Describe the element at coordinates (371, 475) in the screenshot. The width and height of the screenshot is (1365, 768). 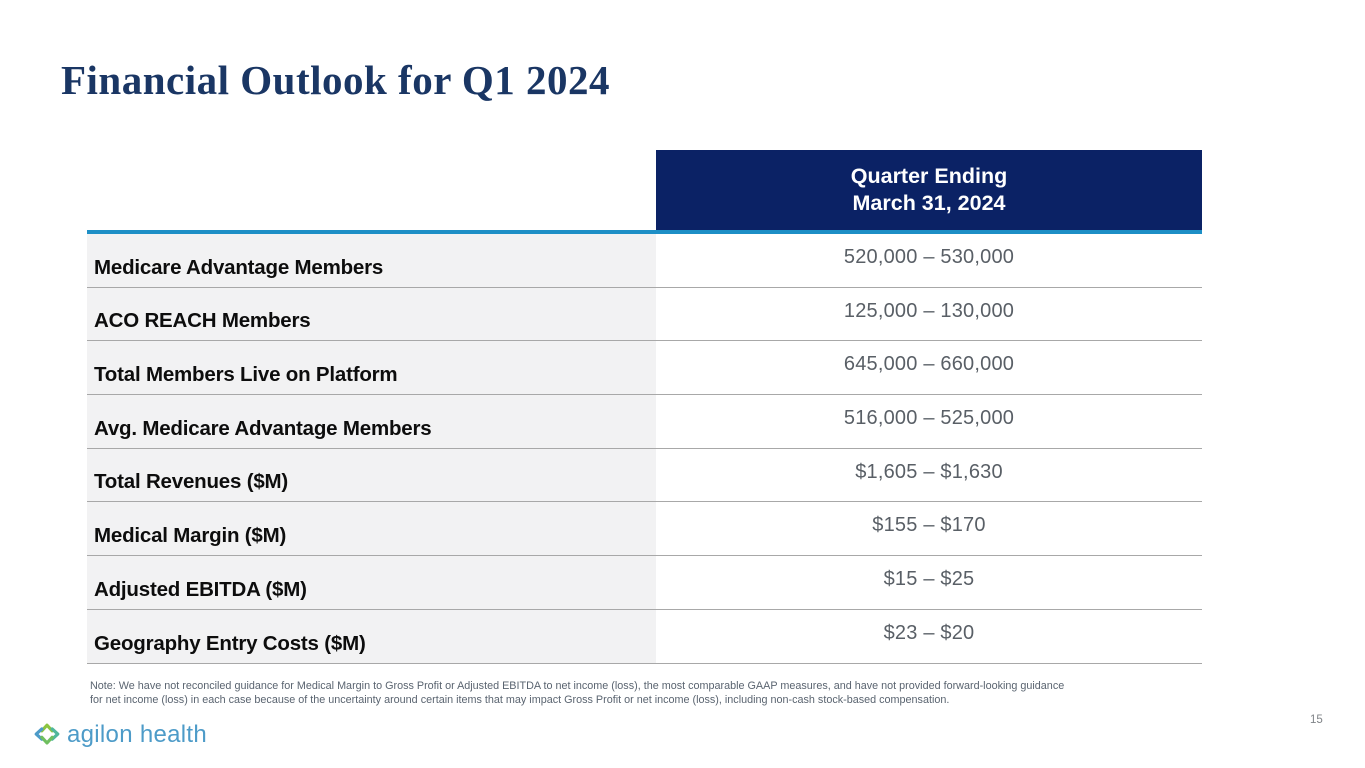
I see `row-label: Total Revenues ($M)` at that location.